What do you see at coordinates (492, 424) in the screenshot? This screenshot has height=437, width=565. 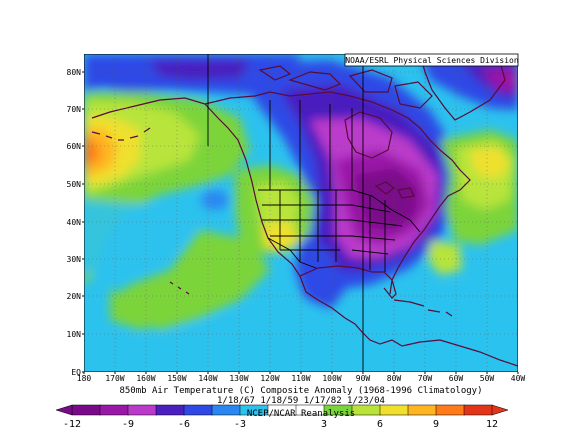 I see `colorbar-tick-label: 12` at bounding box center [492, 424].